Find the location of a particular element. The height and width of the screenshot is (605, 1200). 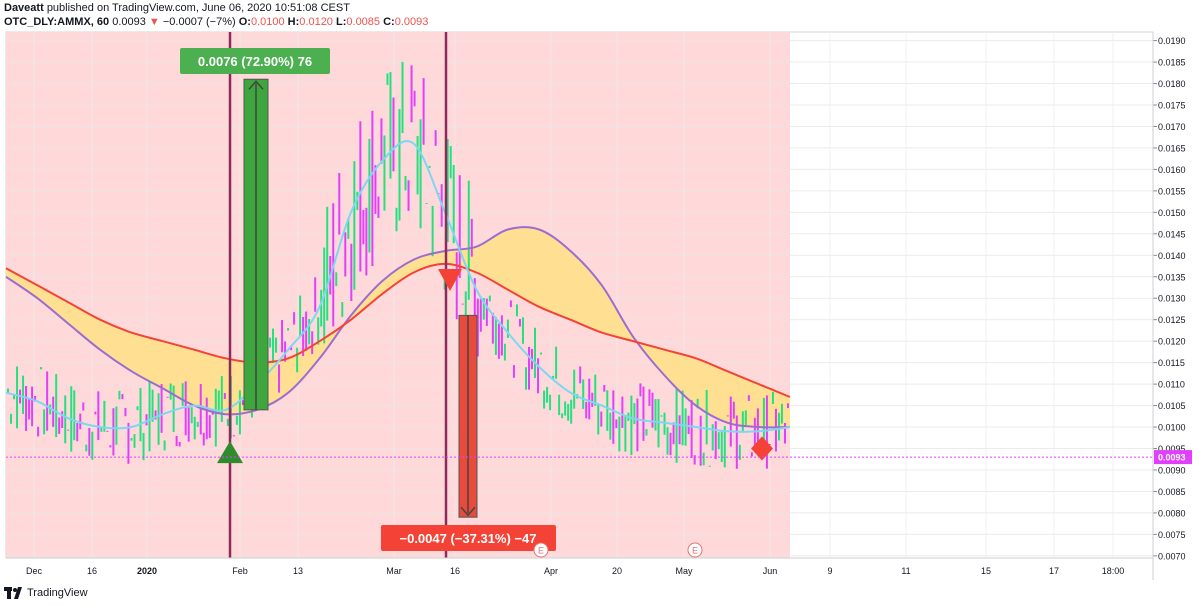

y-tick-label: 0.0160 is located at coordinates (1172, 170).